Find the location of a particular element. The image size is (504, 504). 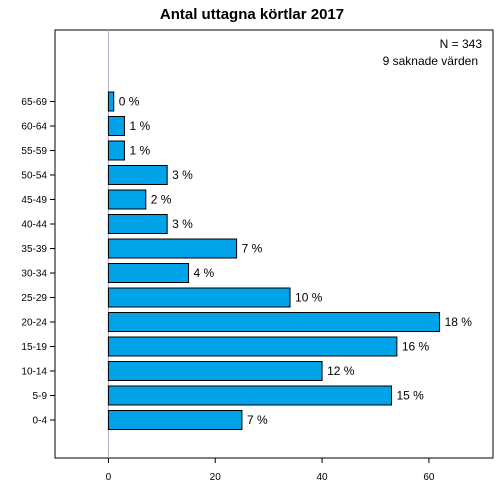

data-label-65-69: 0 % is located at coordinates (129, 102).